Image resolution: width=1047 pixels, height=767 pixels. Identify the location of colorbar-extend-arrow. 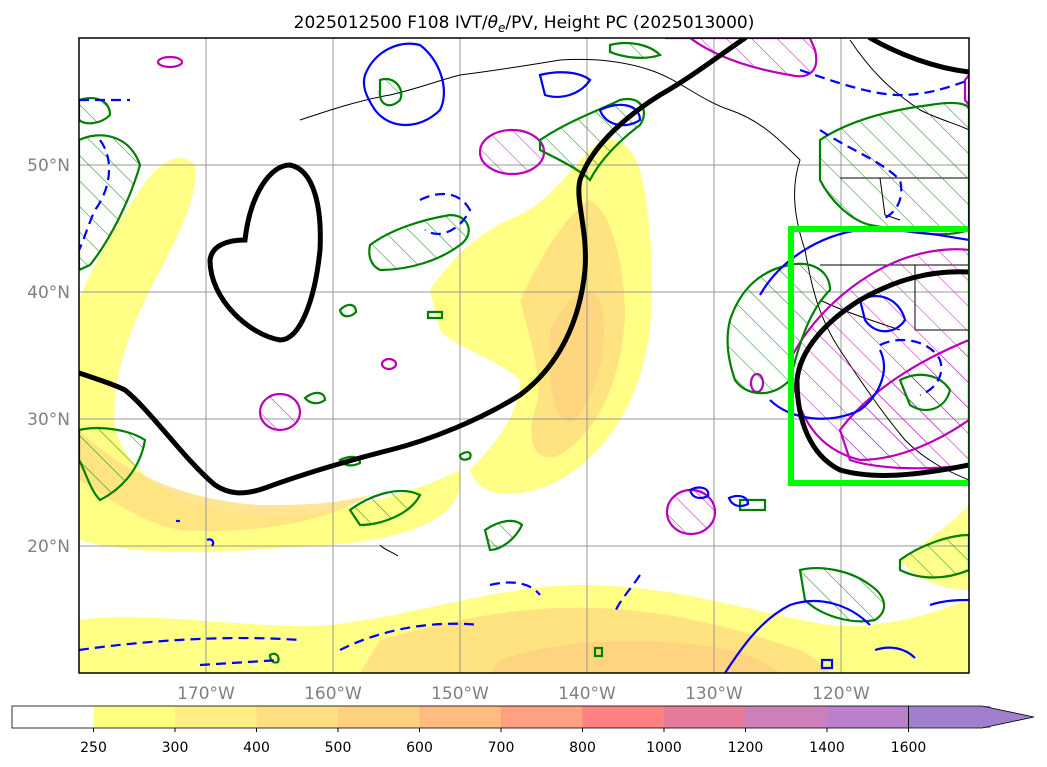
(971, 717).